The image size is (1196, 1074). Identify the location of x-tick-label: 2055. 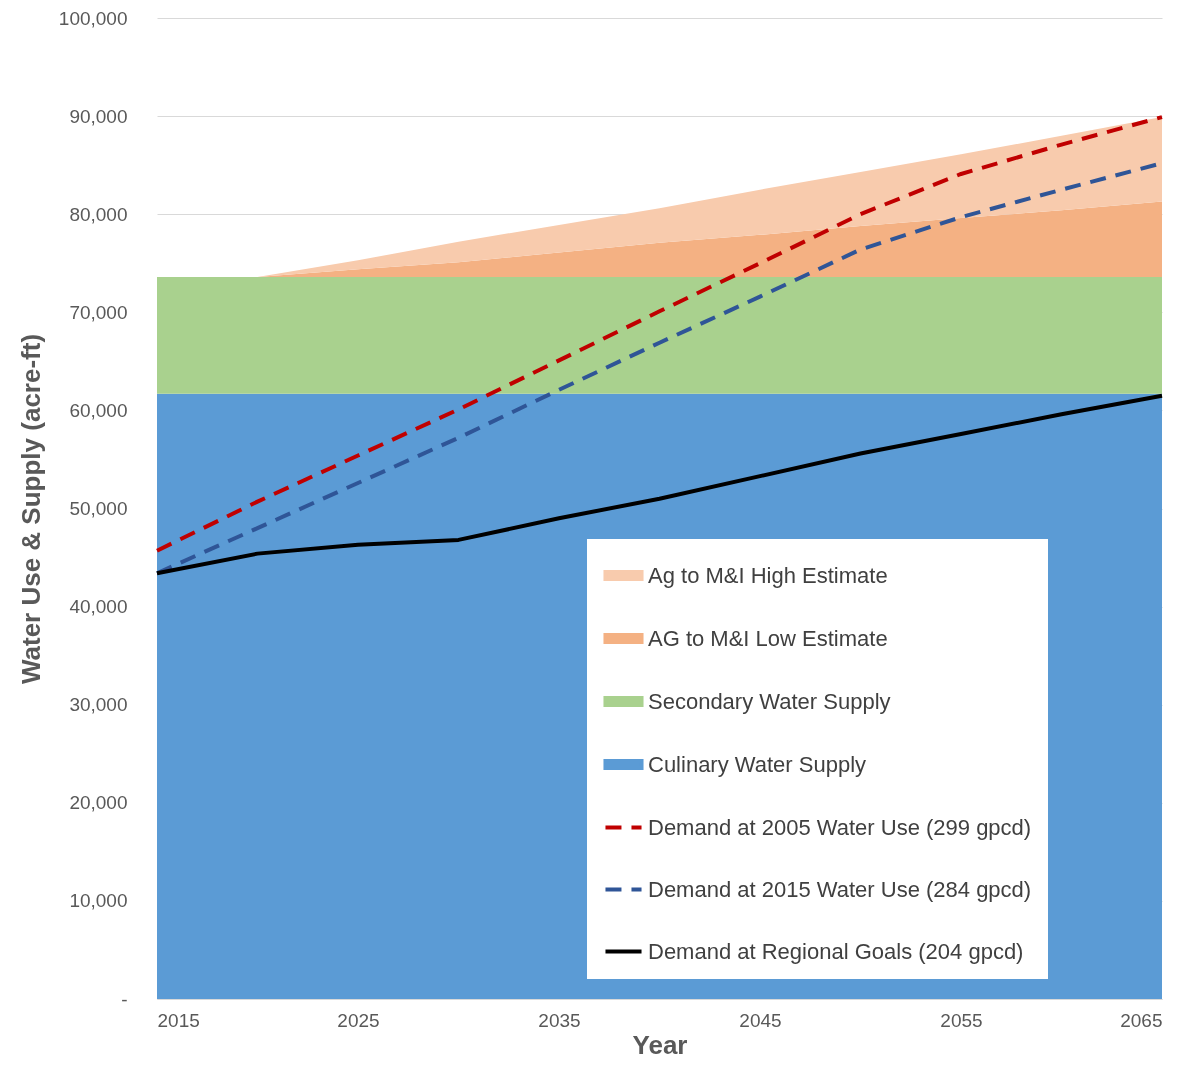
(961, 1020).